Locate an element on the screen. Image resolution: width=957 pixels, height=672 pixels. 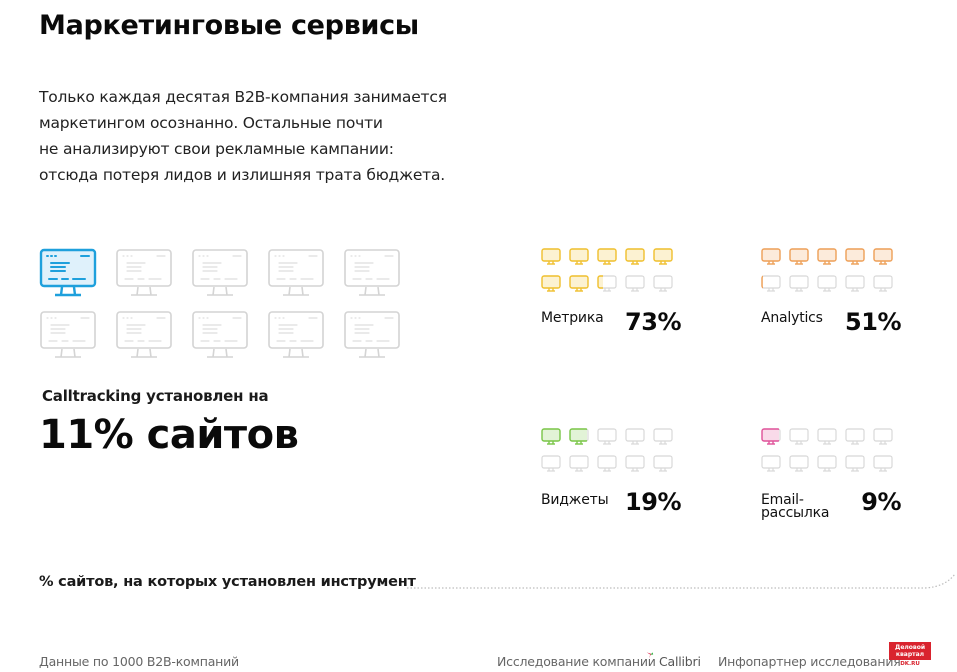
dk-logo-url: DK.RU is located at coordinates (910, 664).